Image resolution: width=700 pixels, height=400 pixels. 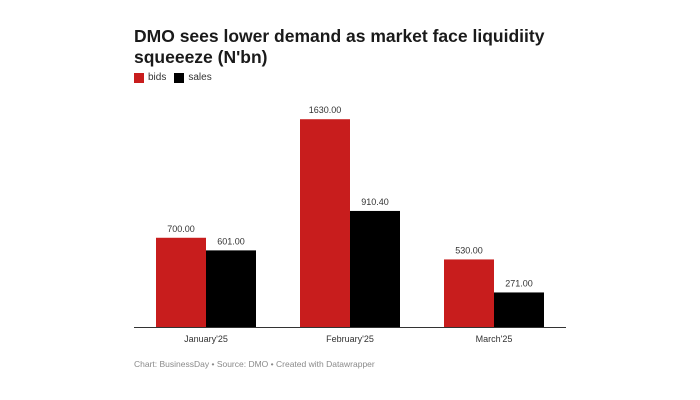 I want to click on value-label-bids-1: 1630.00, so click(x=325, y=110).